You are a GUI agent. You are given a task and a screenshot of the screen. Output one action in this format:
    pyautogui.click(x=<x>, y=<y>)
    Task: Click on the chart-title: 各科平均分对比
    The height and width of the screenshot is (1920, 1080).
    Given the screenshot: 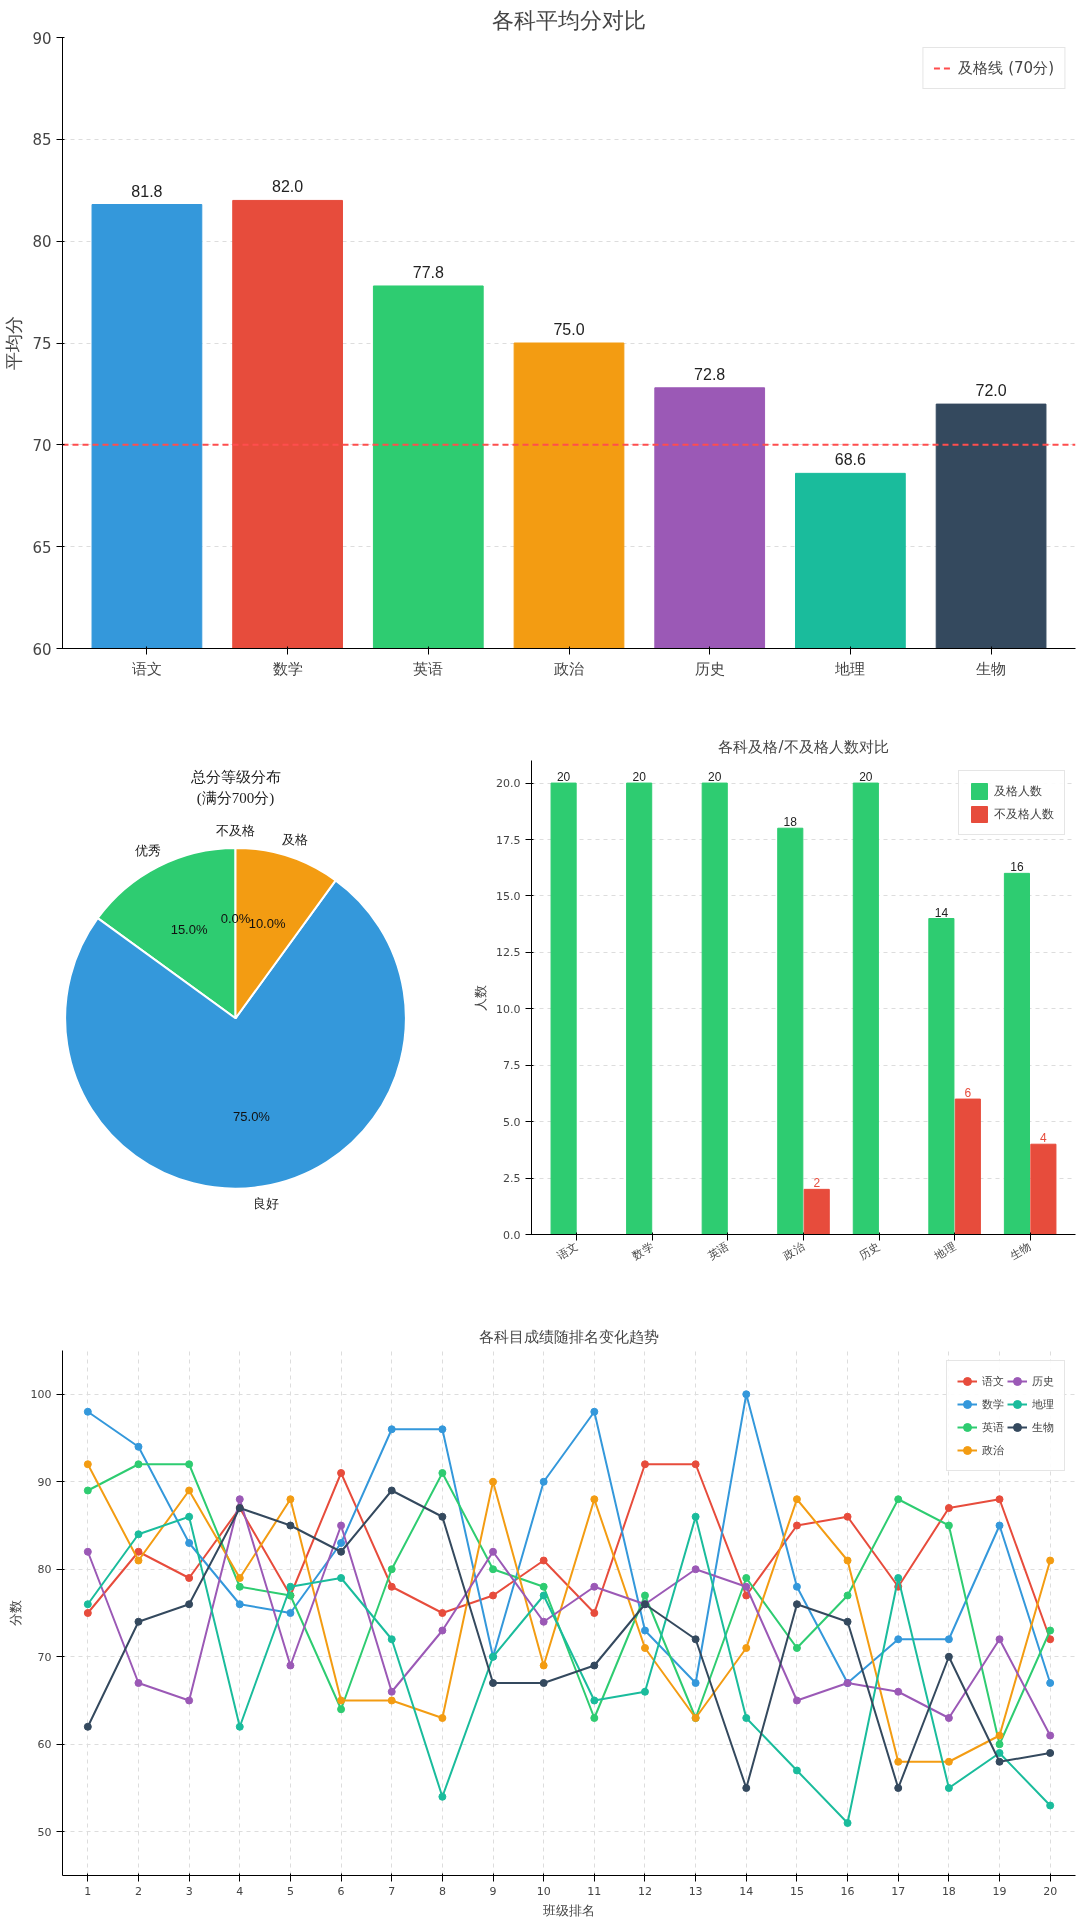 What is the action you would take?
    pyautogui.click(x=569, y=20)
    